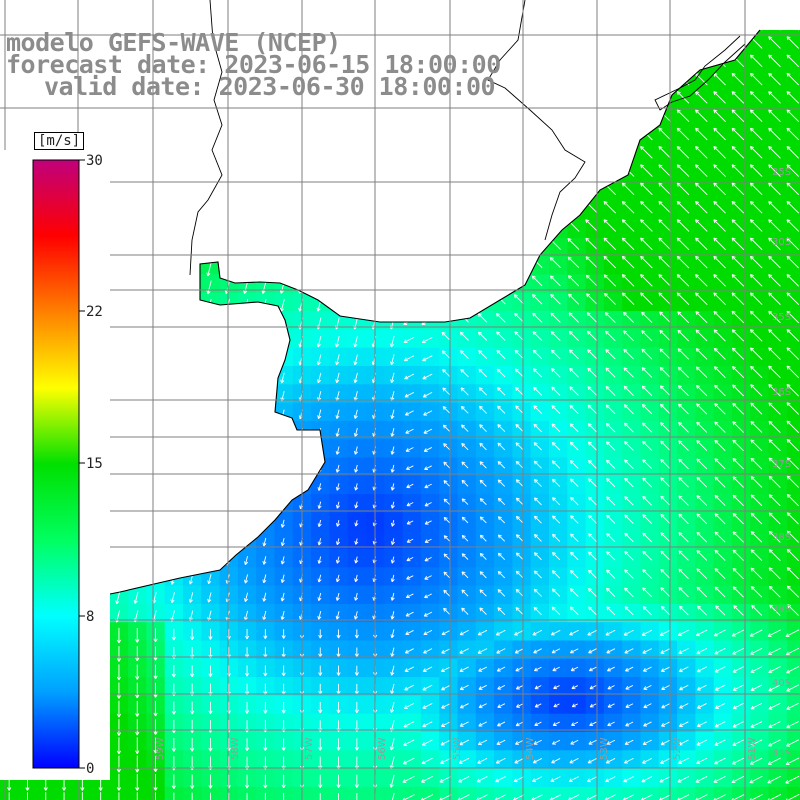 The width and height of the screenshot is (800, 800). I want to click on lon-label: 57W, so click(309, 748).